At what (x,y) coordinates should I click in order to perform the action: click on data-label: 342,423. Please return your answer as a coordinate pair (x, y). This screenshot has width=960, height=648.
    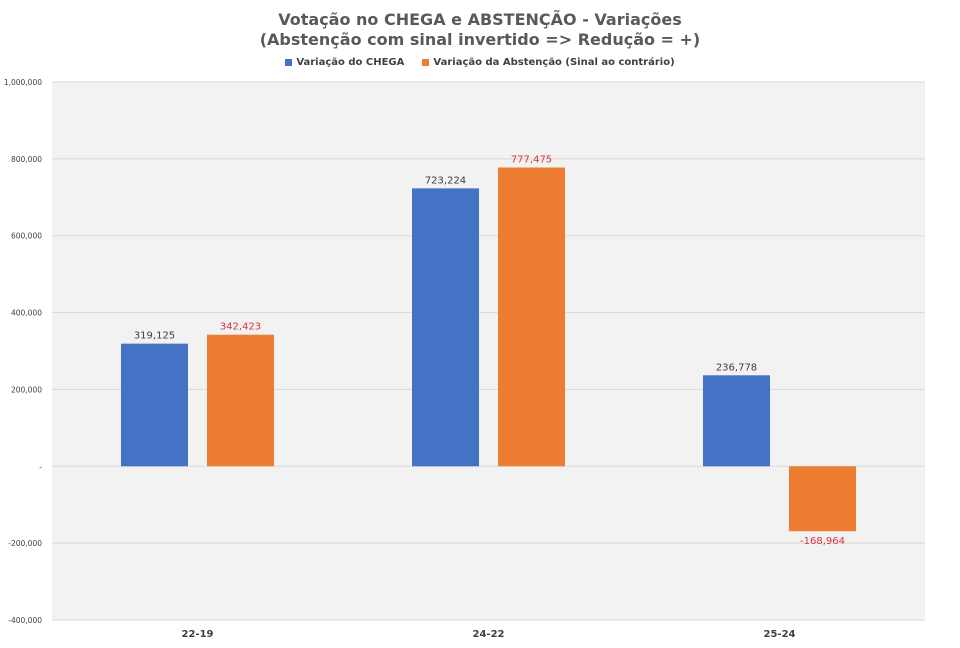
    Looking at the image, I should click on (240, 327).